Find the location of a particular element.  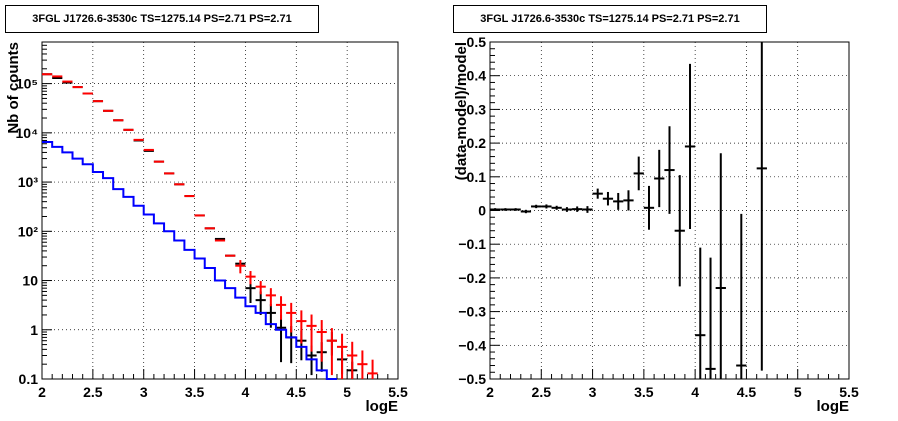

y-tick-label: 0.5 is located at coordinates (477, 42).